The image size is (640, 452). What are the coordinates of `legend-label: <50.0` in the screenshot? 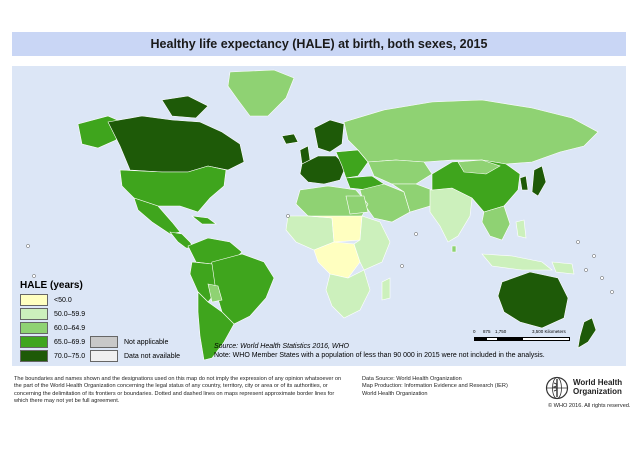 It's located at (63, 300).